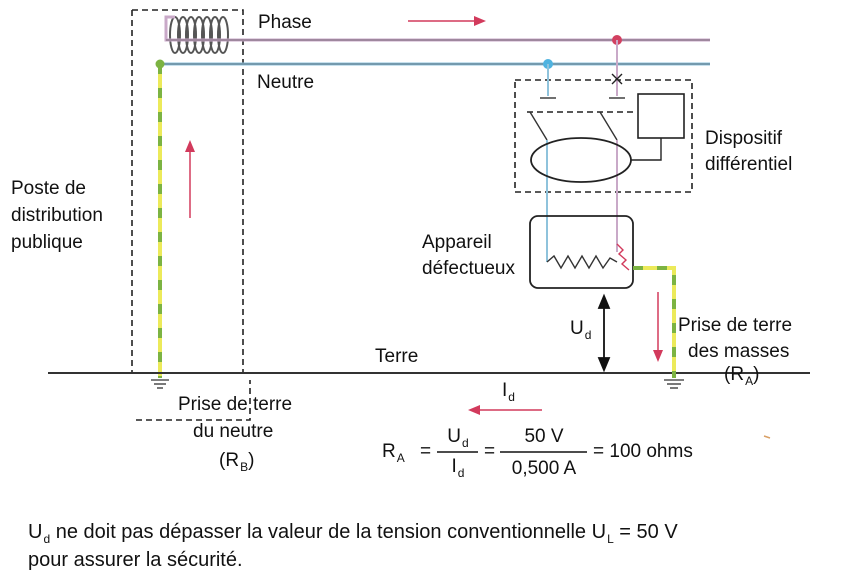  Describe the element at coordinates (458, 468) in the screenshot. I see `formula-den1: Id` at that location.